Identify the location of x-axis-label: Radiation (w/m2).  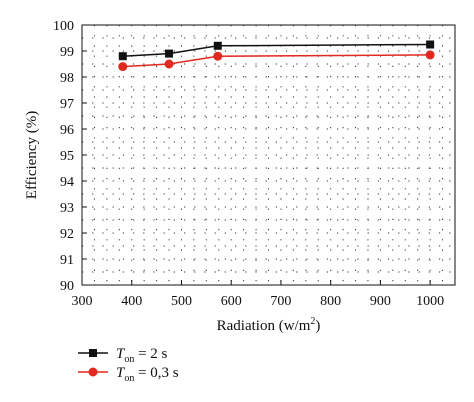
(269, 325).